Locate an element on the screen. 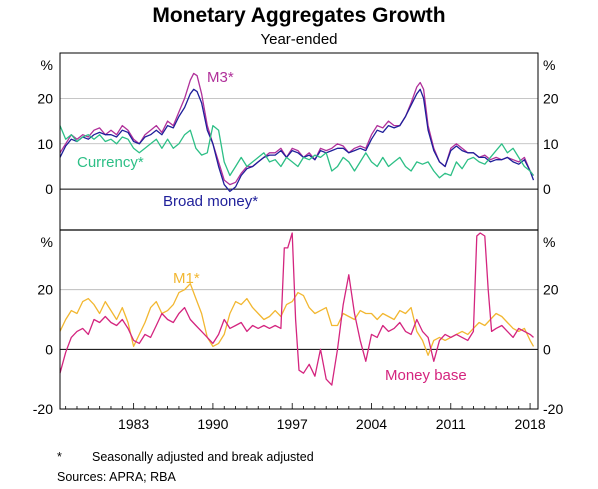  x-tick-label: 1990 is located at coordinates (212, 424).